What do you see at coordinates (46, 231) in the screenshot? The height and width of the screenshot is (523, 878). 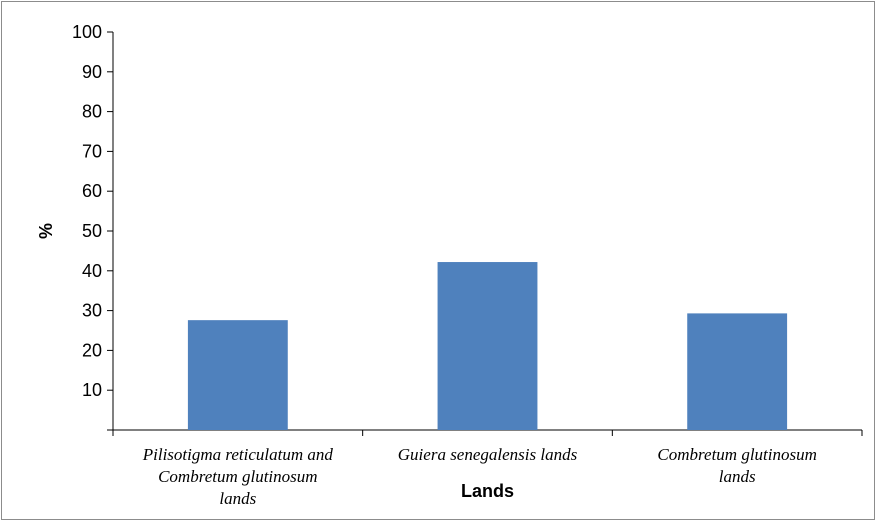 I see `y-axis-title: %` at bounding box center [46, 231].